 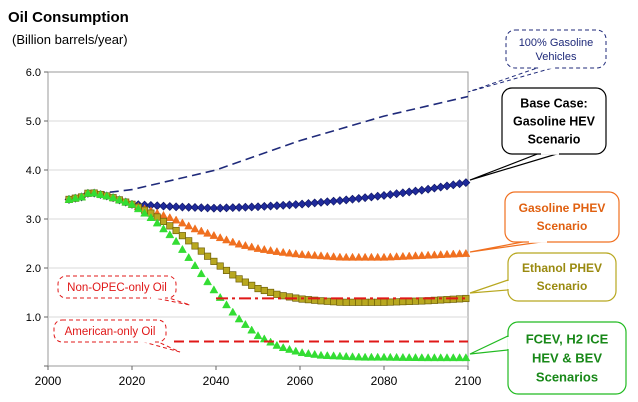 What do you see at coordinates (554, 121) in the screenshot?
I see `callout-base-case-text: Gasoline HEV` at bounding box center [554, 121].